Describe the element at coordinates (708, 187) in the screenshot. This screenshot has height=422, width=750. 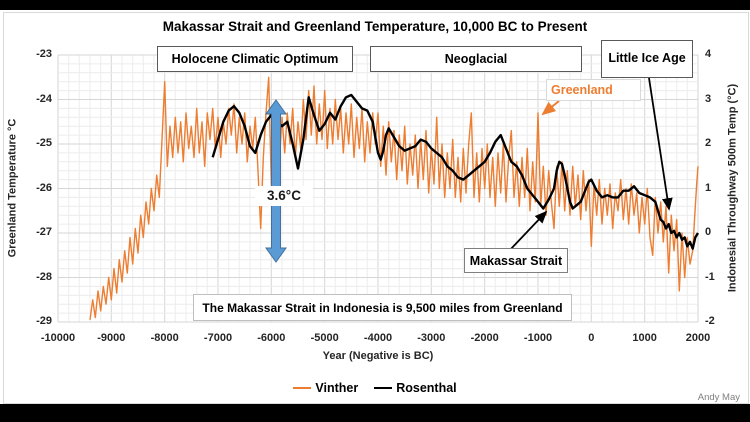
I see `y-tick-label-right: 1` at that location.